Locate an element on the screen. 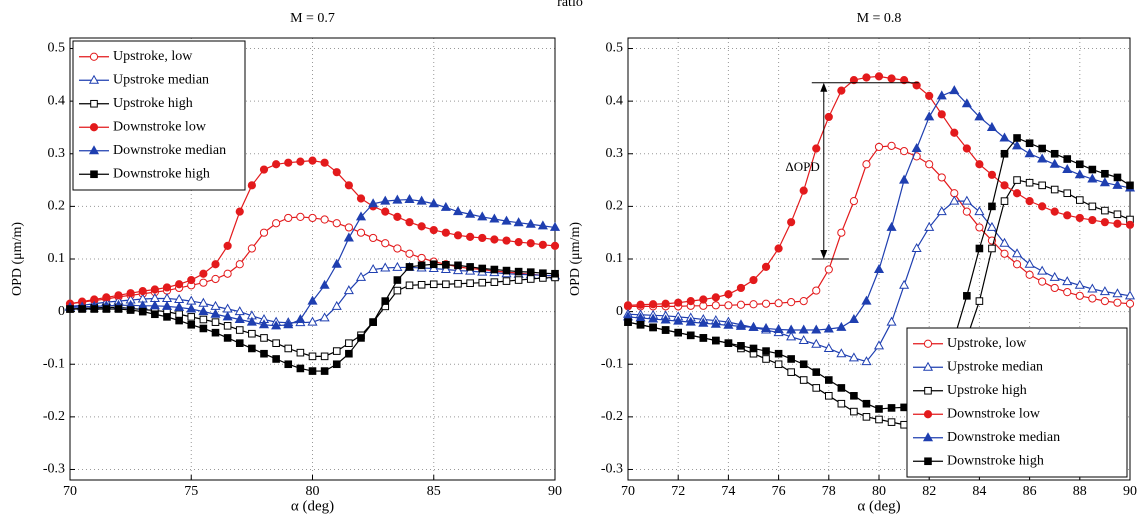  x-tick-label: 80 is located at coordinates (313, 491).